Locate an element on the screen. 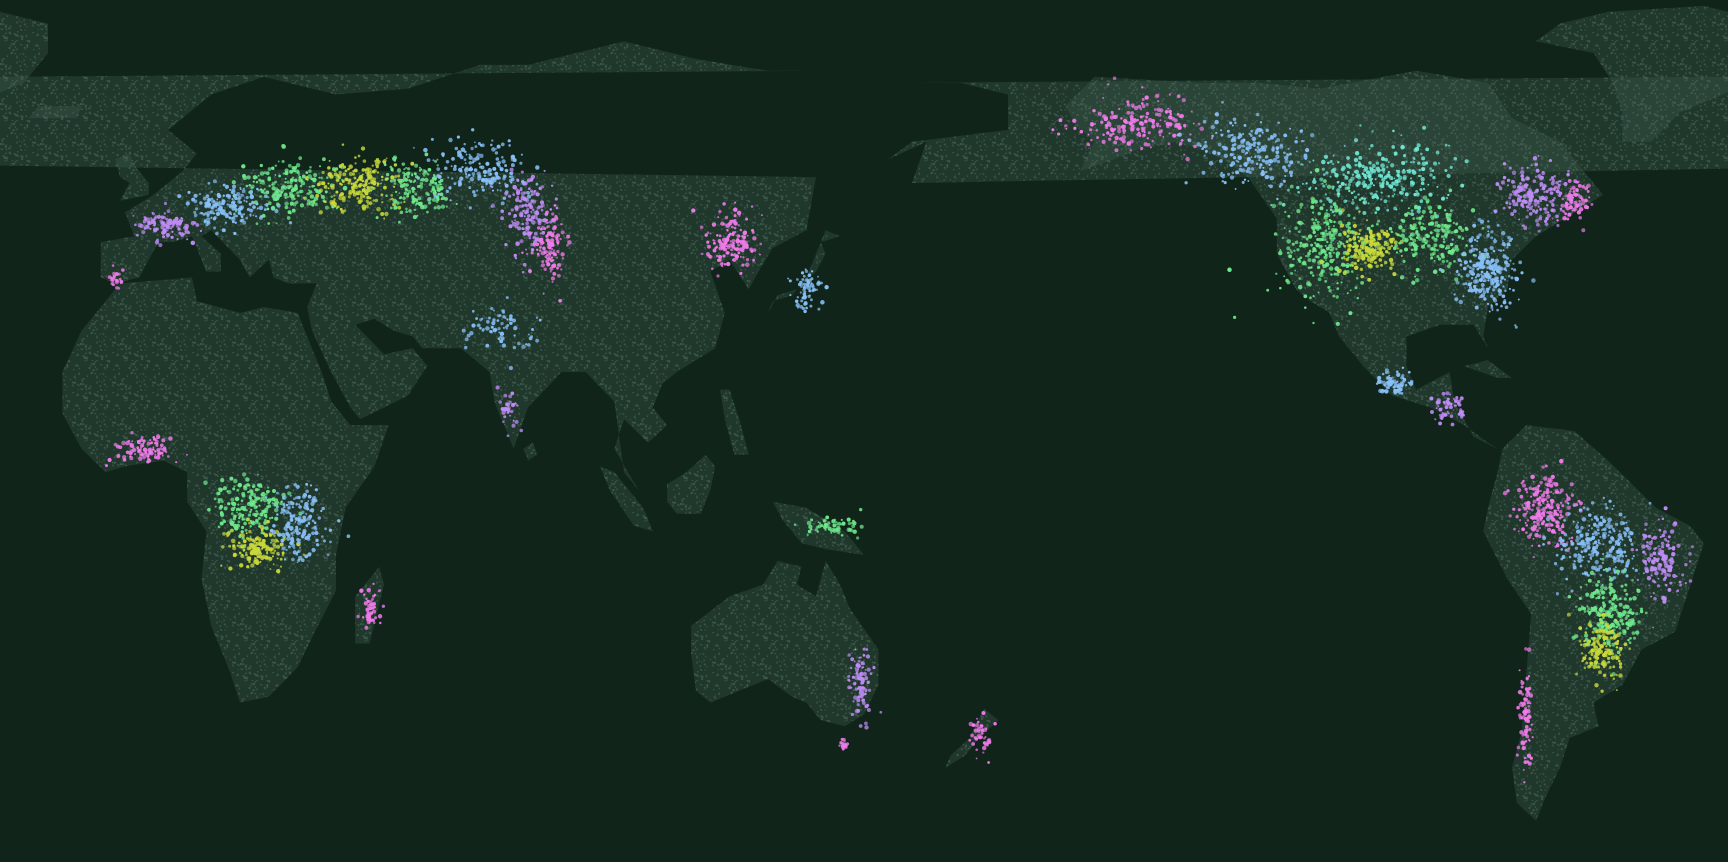  observation-cluster-mexico is located at coordinates (1394, 380).